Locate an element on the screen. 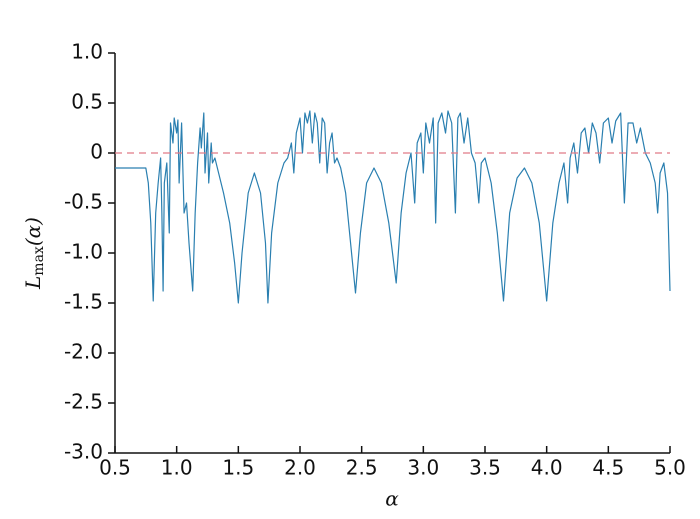 The width and height of the screenshot is (700, 519). x-tick-label: 1.0 is located at coordinates (177, 468).